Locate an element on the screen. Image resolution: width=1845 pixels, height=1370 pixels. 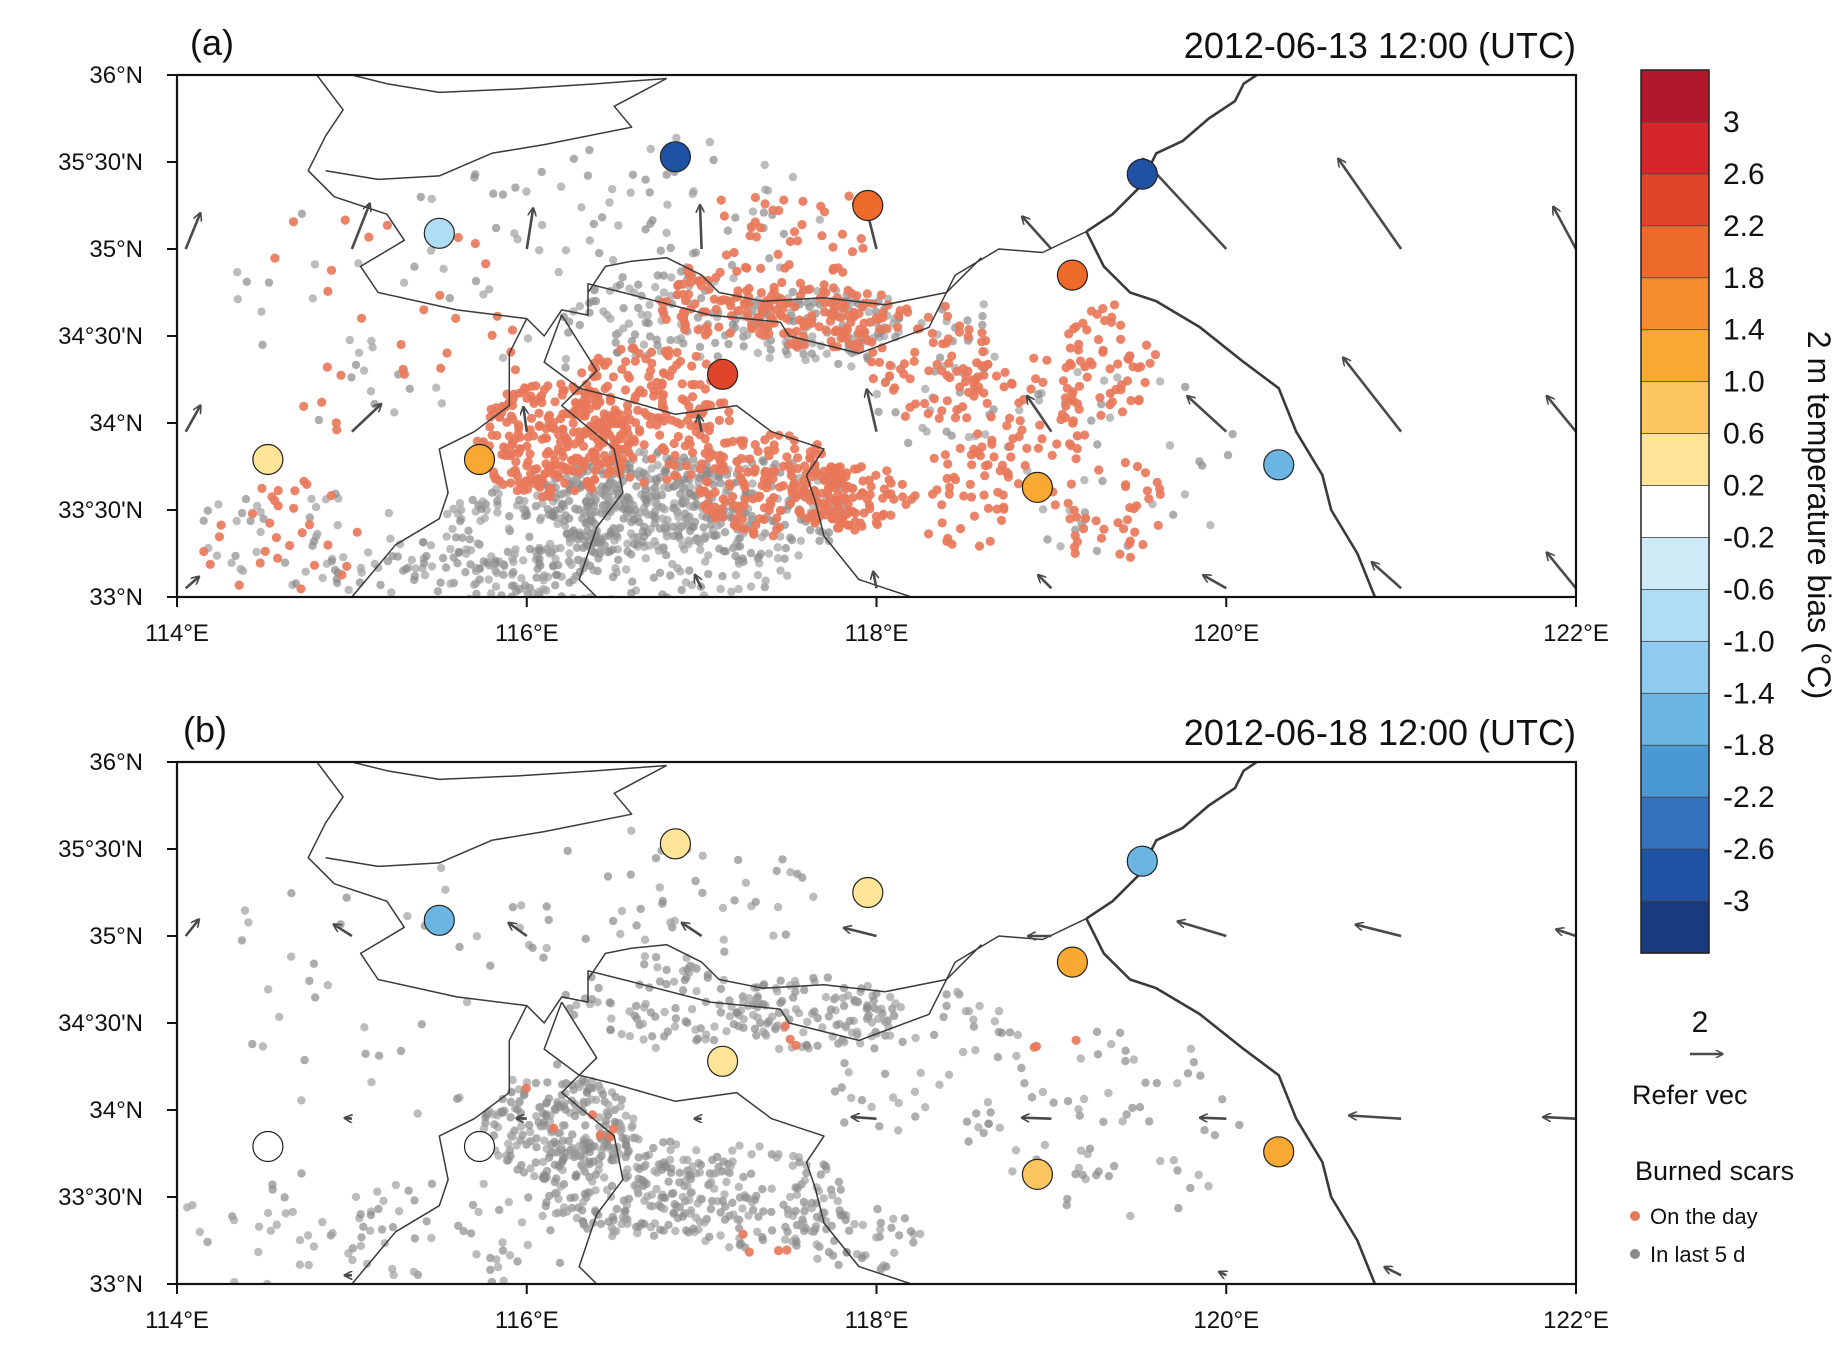
colorbar-tick-label: -0.2 is located at coordinates (1749, 538).